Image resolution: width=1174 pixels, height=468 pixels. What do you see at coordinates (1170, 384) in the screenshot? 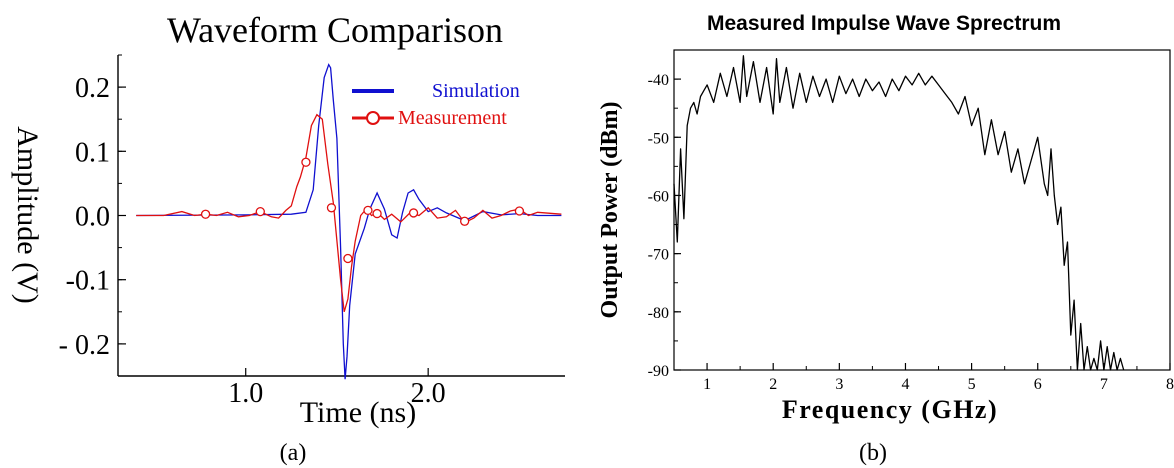
I see `chart-b-x-tick-label: 8` at bounding box center [1170, 384].